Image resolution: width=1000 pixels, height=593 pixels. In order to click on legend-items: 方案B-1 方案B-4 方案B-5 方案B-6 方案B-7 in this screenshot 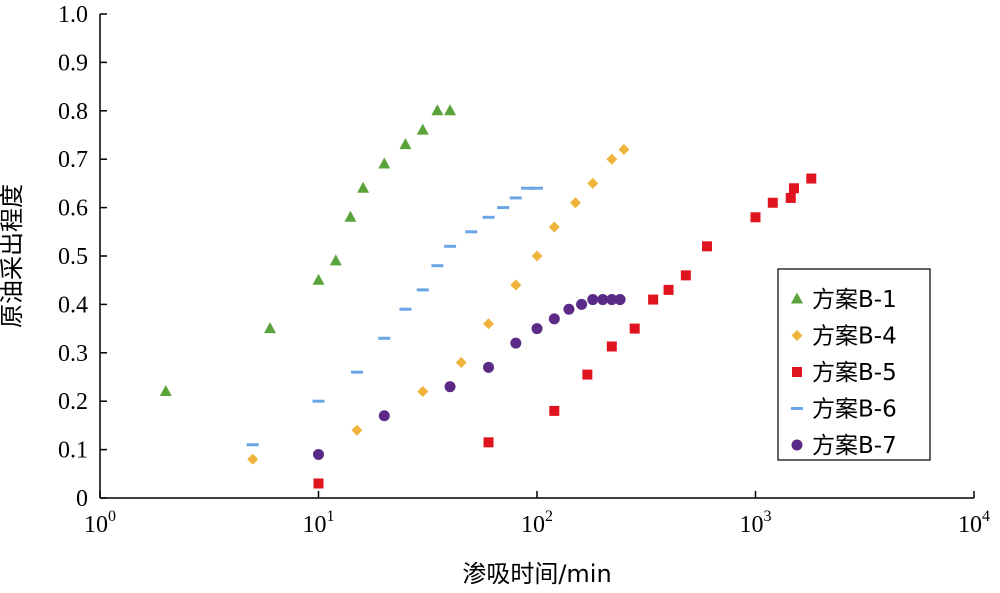, I will do `click(844, 373)`.